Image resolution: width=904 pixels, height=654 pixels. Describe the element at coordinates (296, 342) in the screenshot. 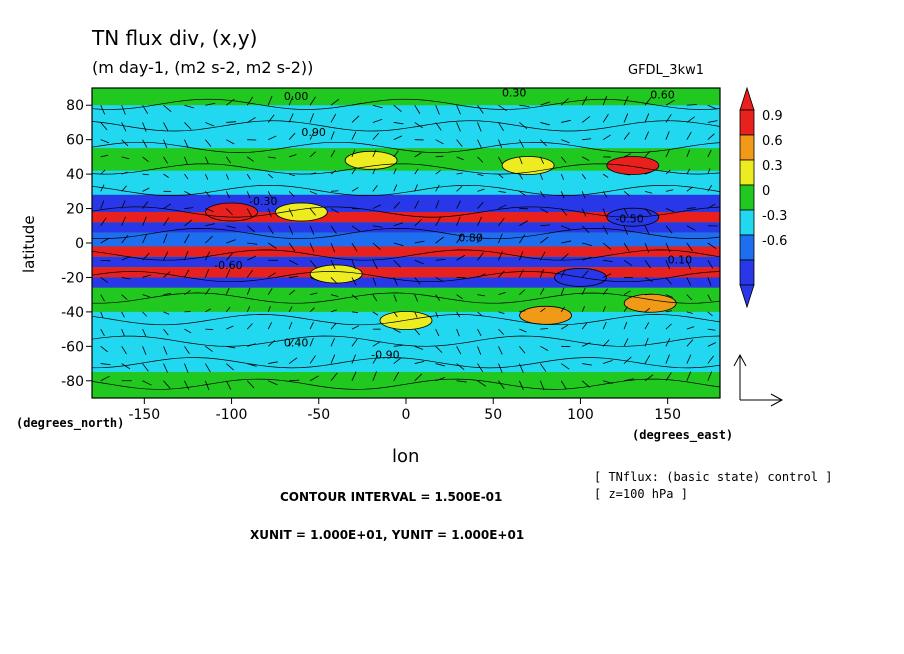

I see `contour-label: 0.40` at that location.